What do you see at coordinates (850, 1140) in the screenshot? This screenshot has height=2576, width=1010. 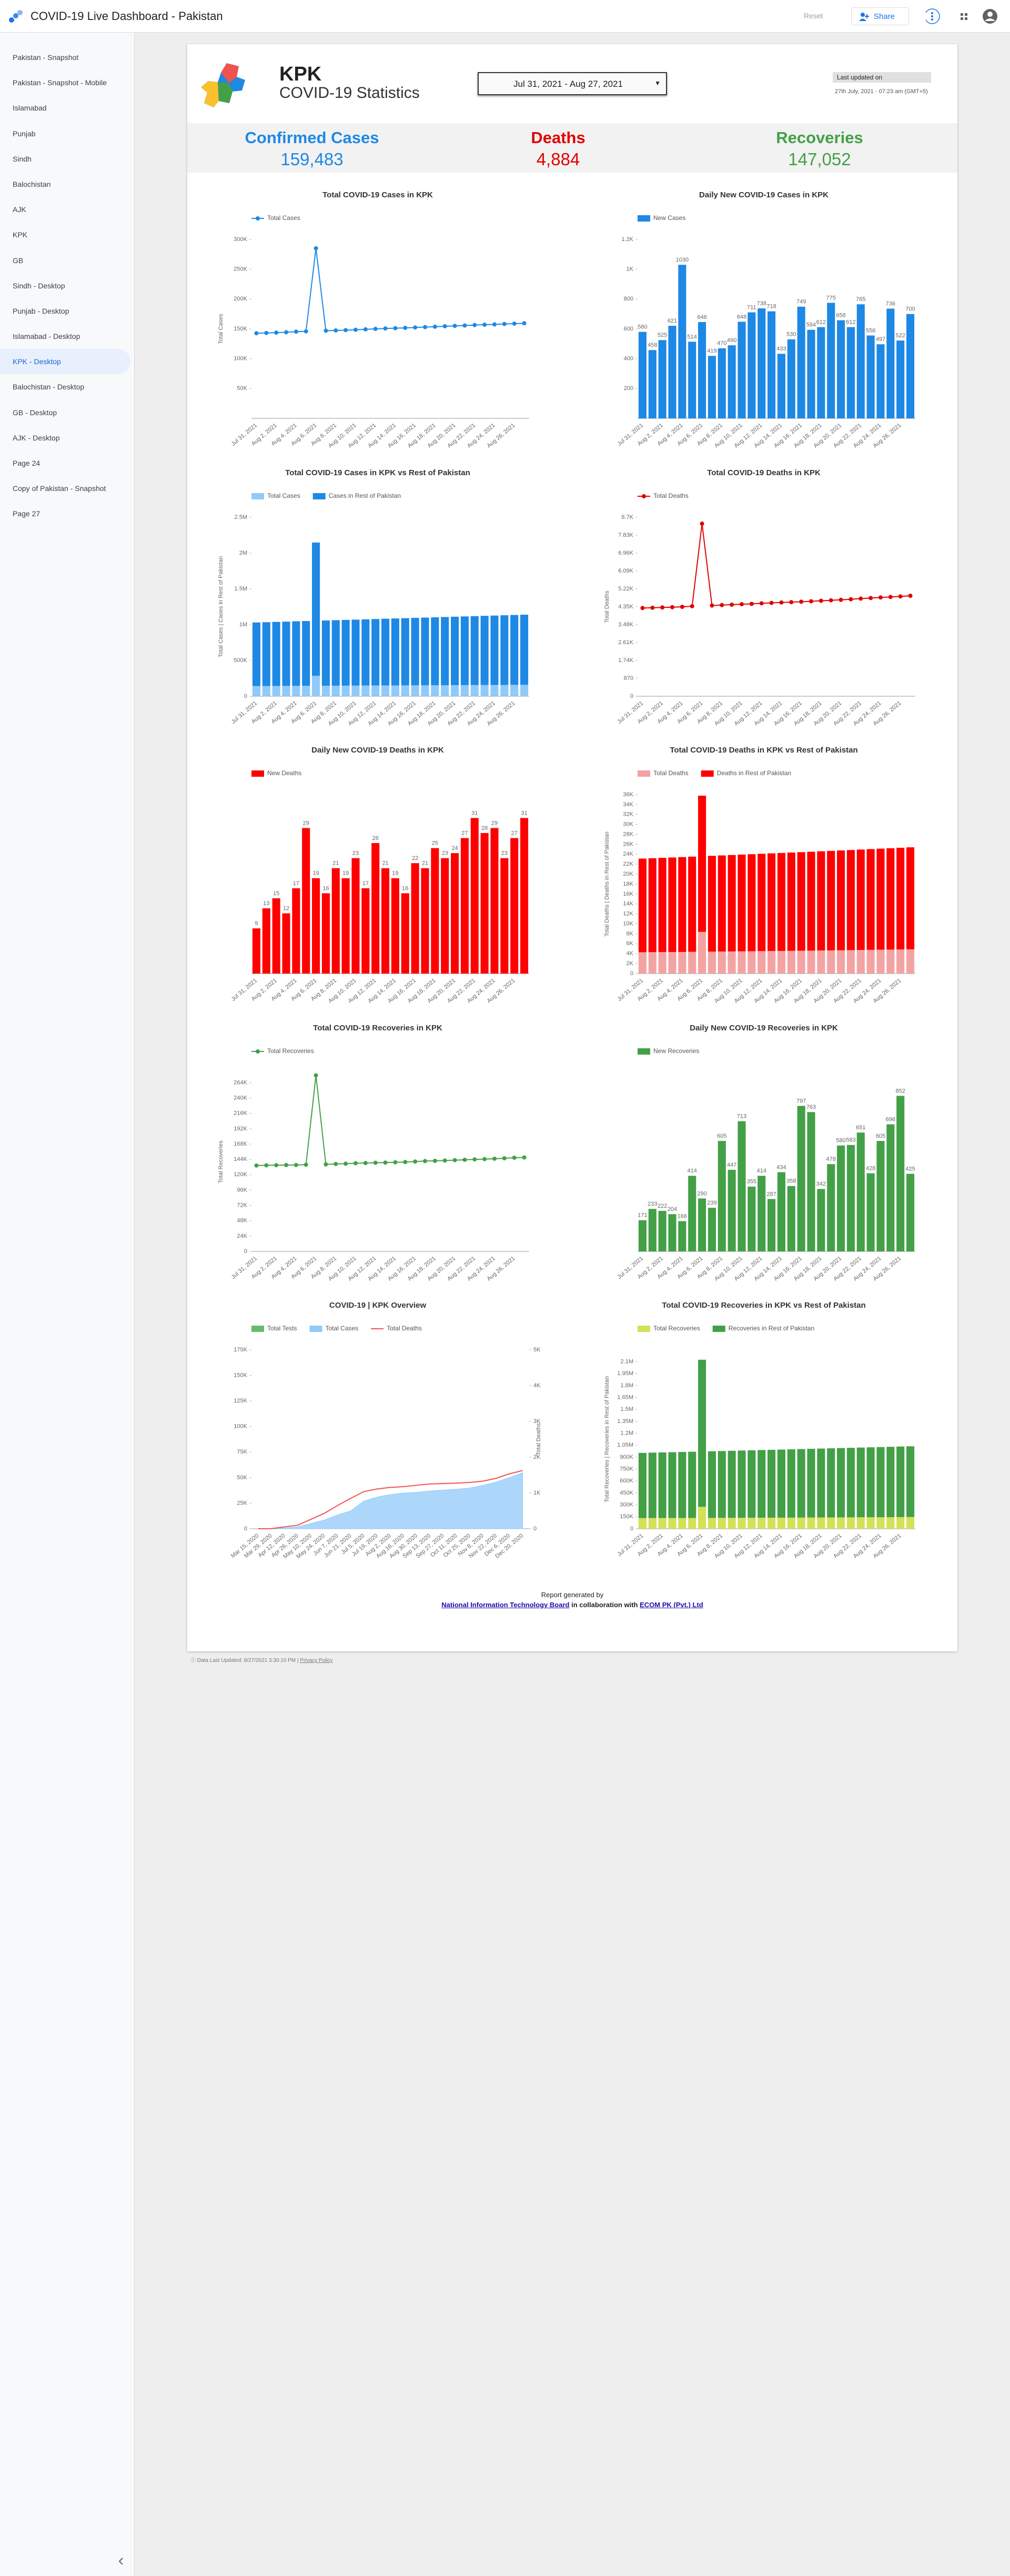 I see `data-label: 583` at bounding box center [850, 1140].